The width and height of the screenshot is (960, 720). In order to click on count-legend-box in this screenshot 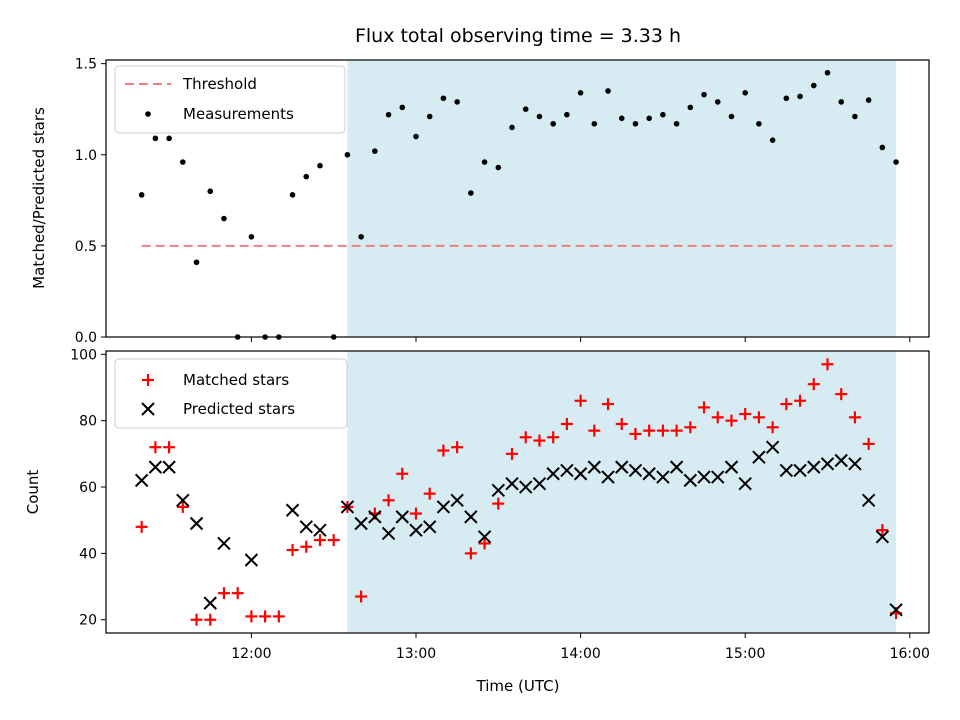, I will do `click(231, 393)`.